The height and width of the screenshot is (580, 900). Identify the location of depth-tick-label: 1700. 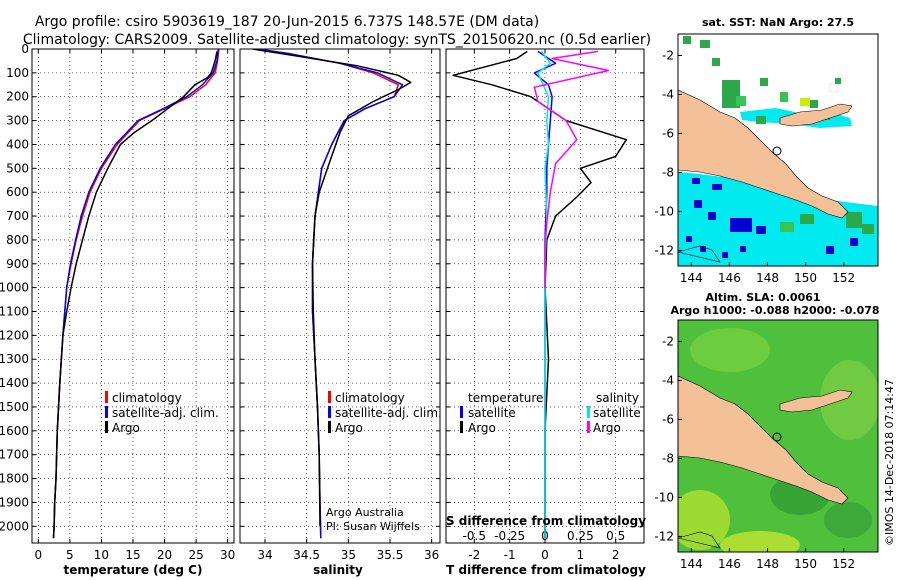
(14, 455).